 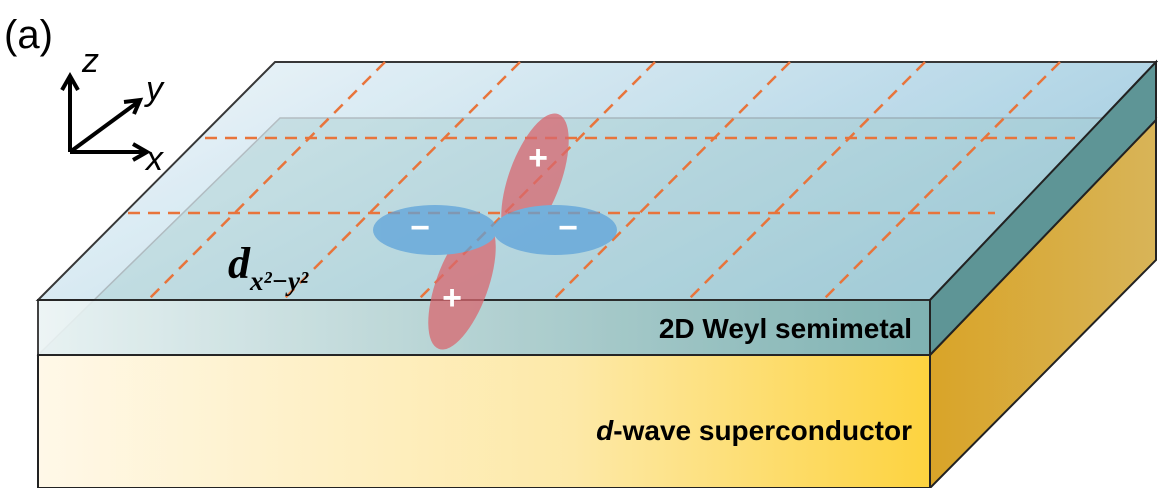 I want to click on weyl-front, so click(x=484, y=327).